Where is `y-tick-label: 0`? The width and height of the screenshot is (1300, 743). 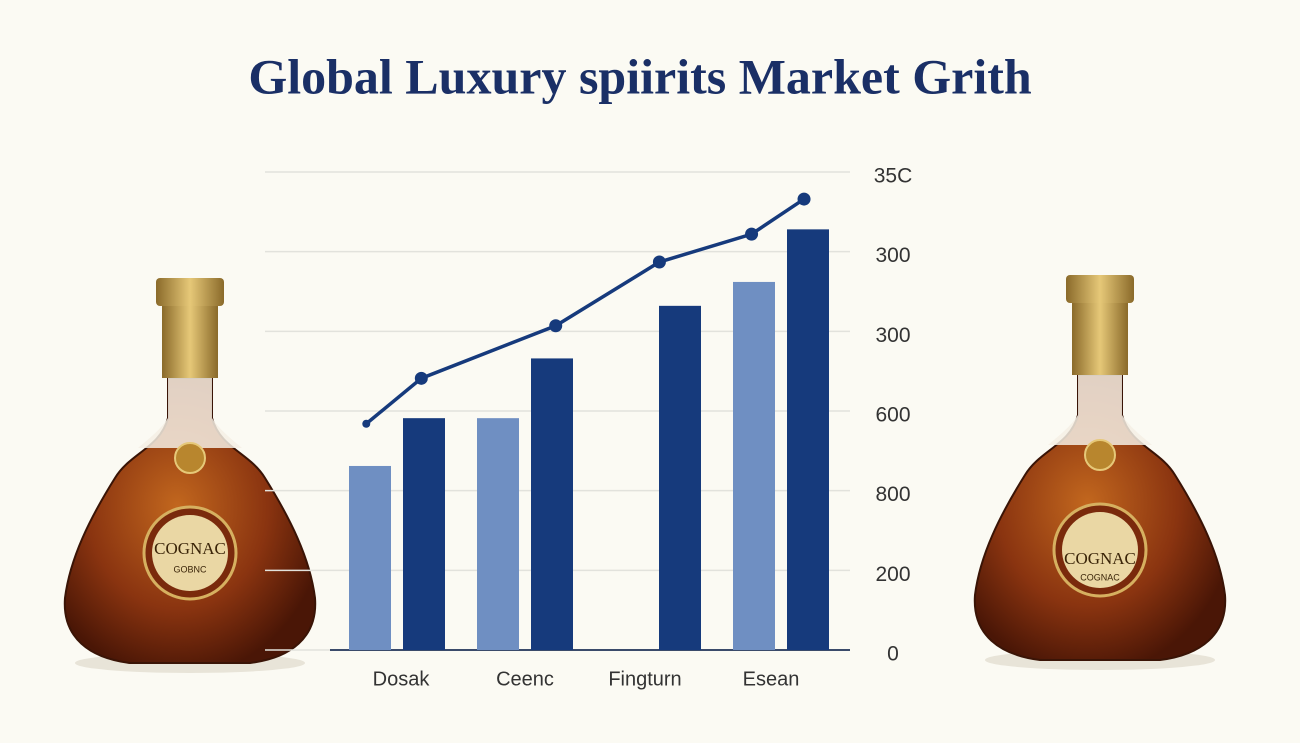 y-tick-label: 0 is located at coordinates (893, 654).